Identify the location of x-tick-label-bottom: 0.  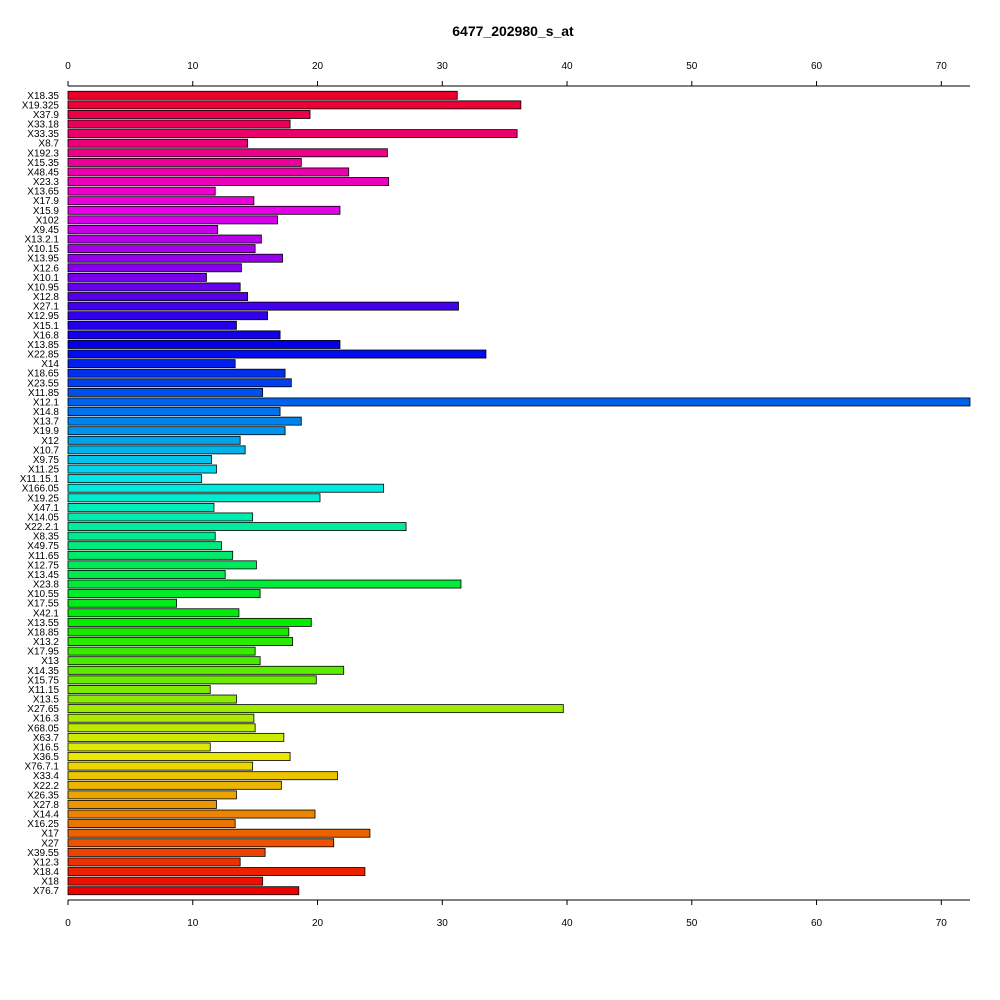
(68, 923).